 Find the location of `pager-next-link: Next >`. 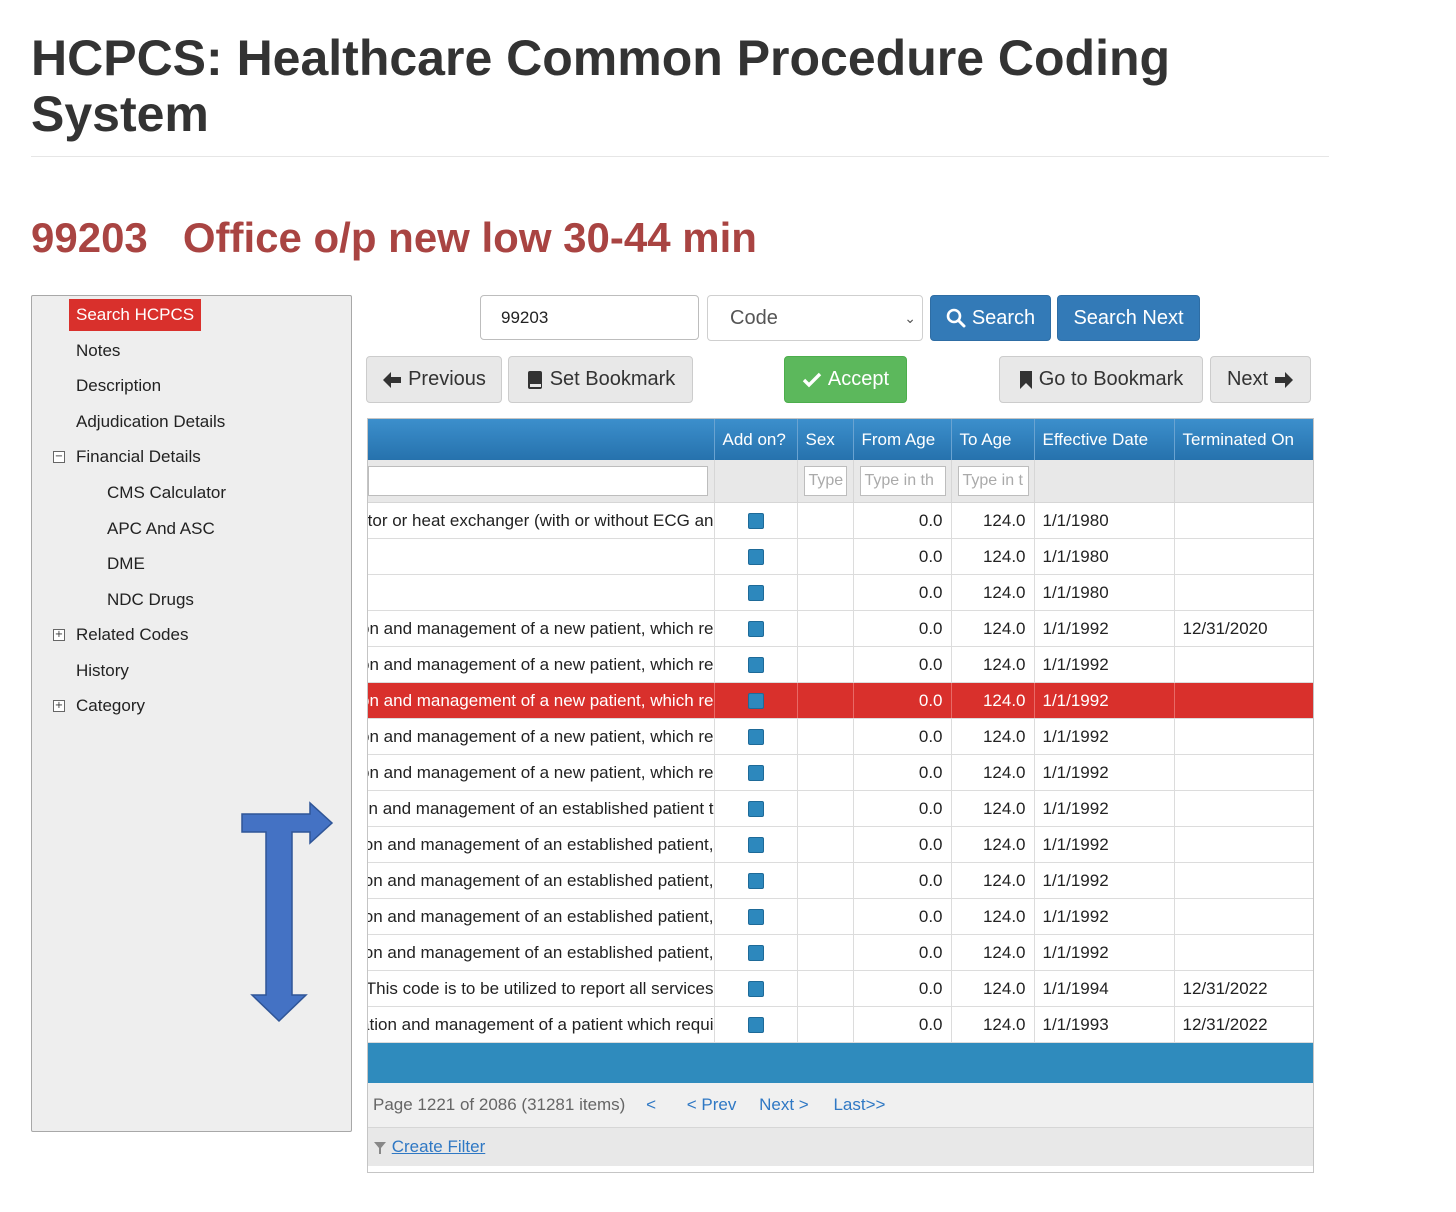

pager-next-link: Next > is located at coordinates (784, 1104).